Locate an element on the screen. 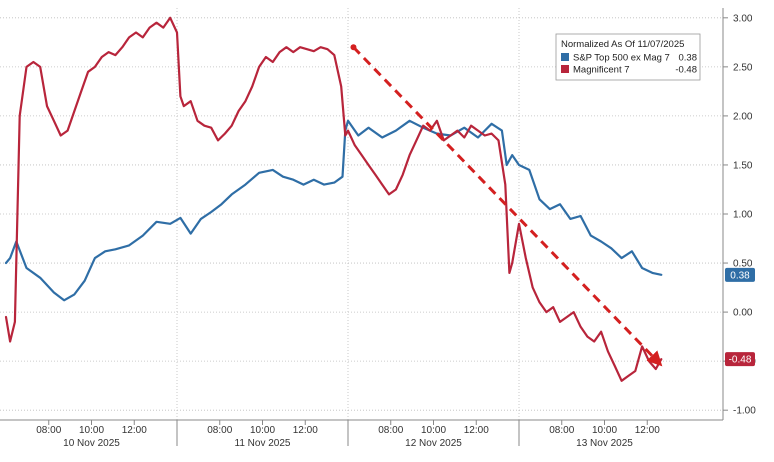 This screenshot has height=462, width=774. y-tick-label: 2.00 is located at coordinates (743, 116).